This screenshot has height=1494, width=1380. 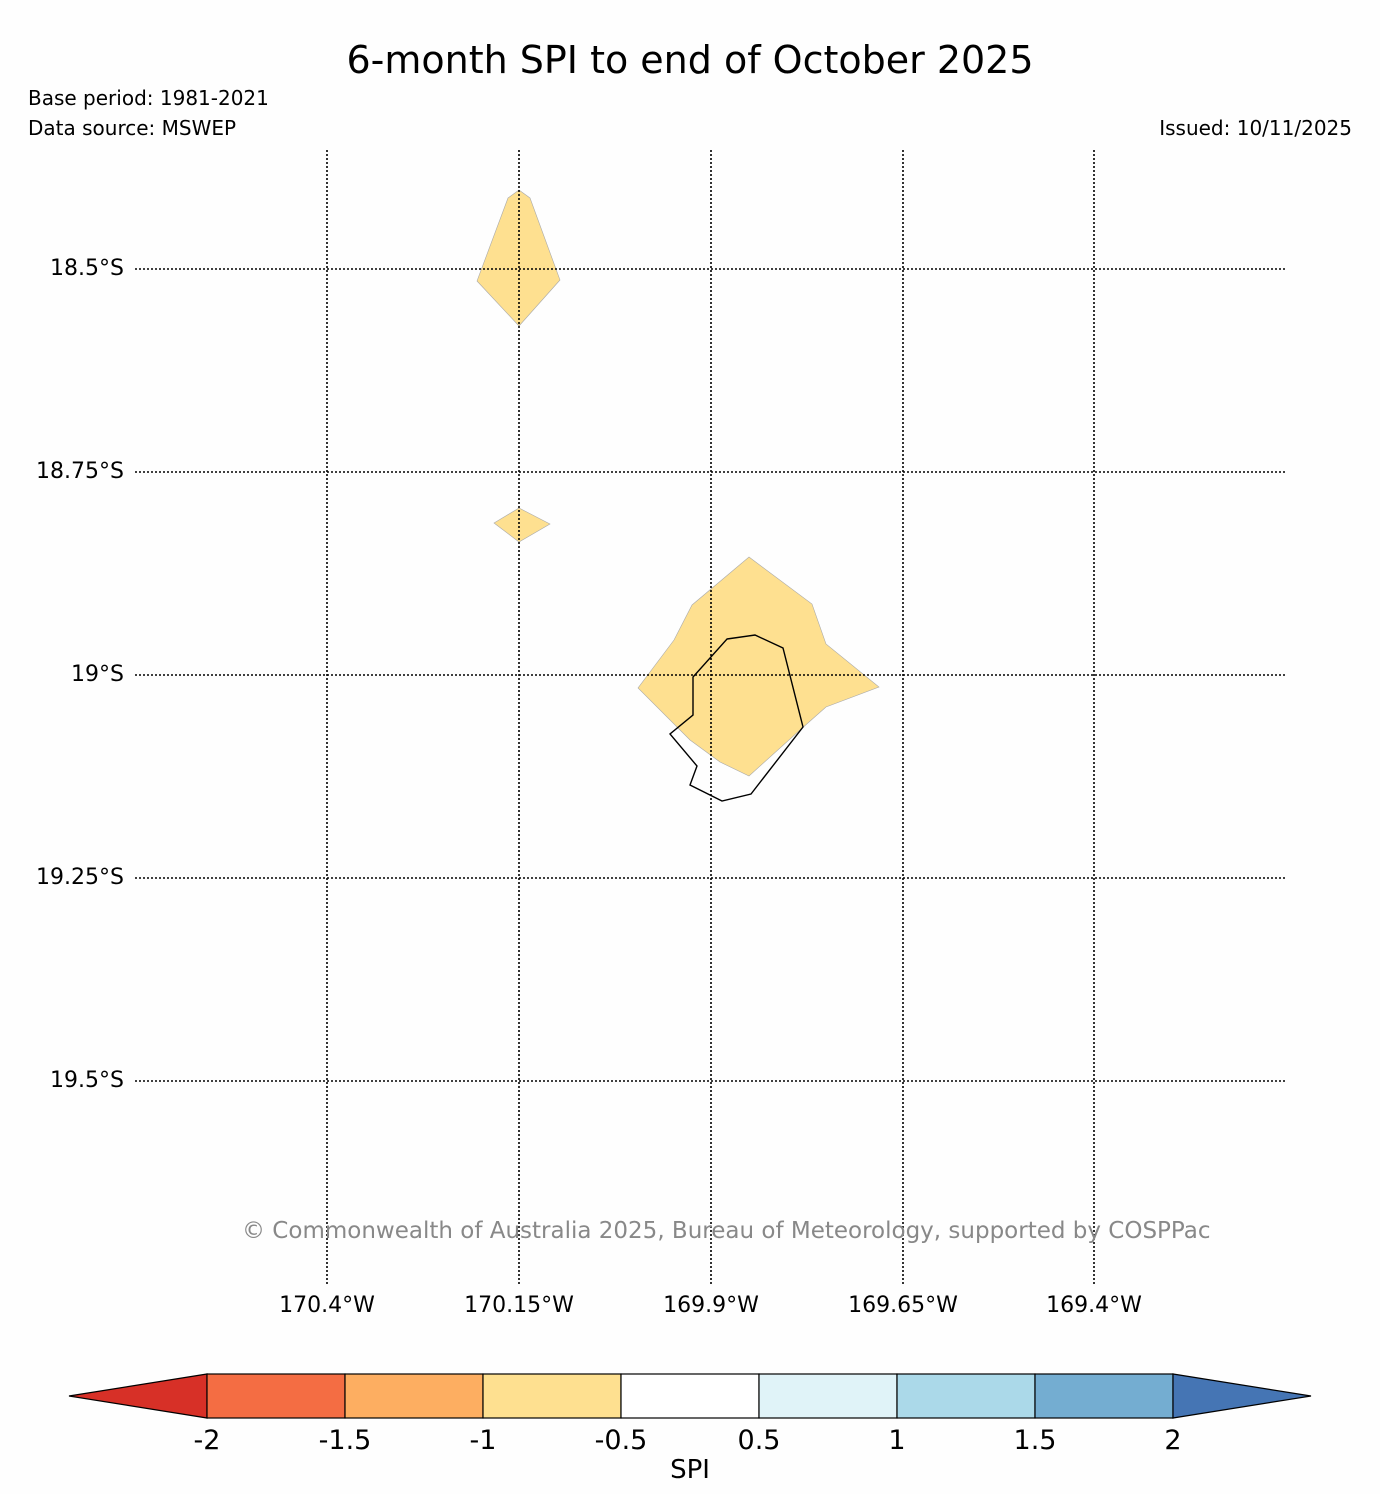 What do you see at coordinates (80, 471) in the screenshot?
I see `lat-label-18-75: 18.75°S` at bounding box center [80, 471].